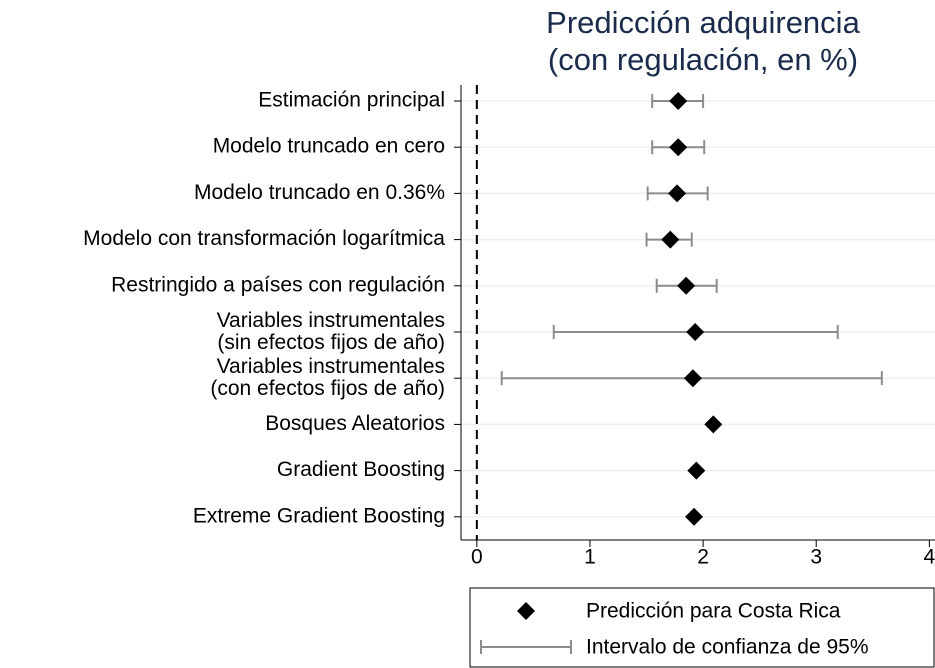 The image size is (935, 668). I want to click on y-tick-label-line: (sin efectos fijos de año), so click(331, 342).